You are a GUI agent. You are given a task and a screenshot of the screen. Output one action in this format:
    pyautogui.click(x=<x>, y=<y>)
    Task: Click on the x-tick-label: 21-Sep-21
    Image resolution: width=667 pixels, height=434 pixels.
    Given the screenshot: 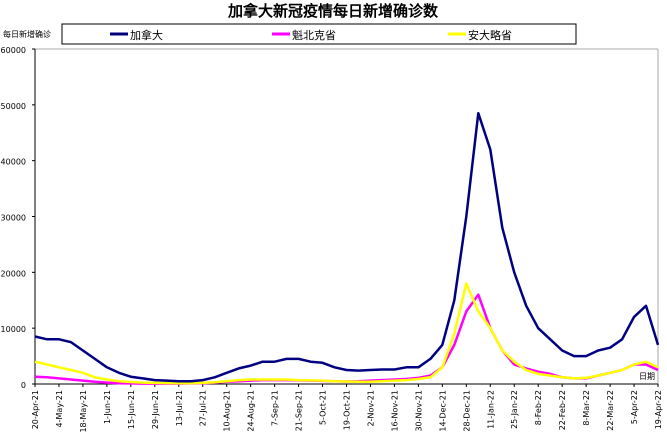 What is the action you would take?
    pyautogui.click(x=299, y=410)
    